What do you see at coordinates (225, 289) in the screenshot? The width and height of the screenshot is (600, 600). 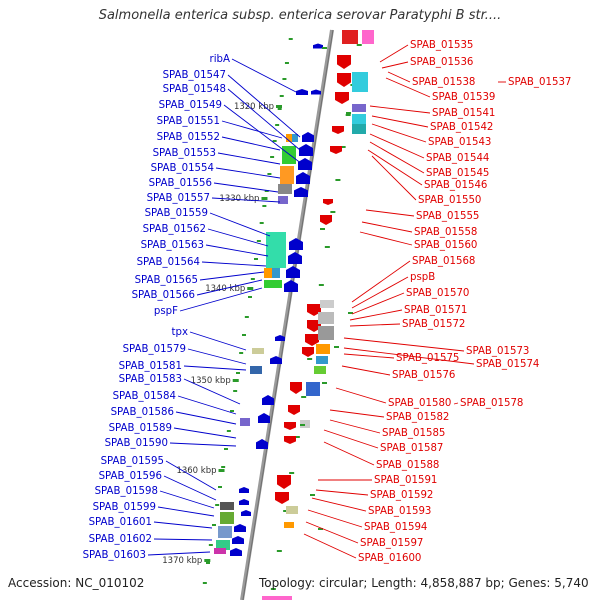 I see `kbp-position-label: 1340 kbp` at bounding box center [225, 289].